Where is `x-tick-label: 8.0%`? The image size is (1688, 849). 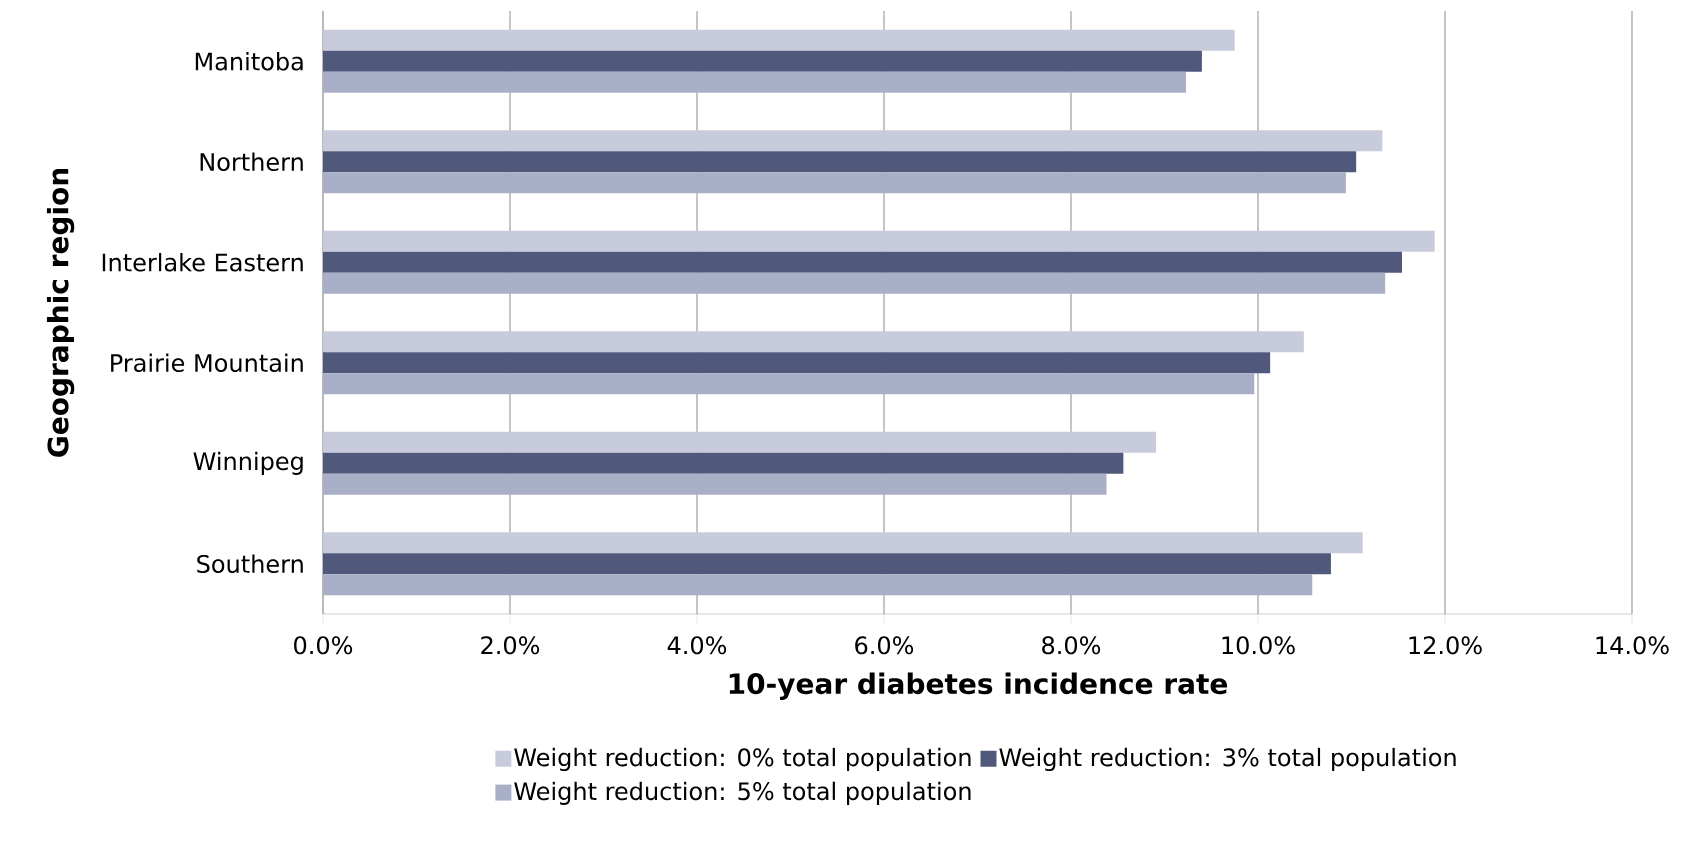 x-tick-label: 8.0% is located at coordinates (1071, 645).